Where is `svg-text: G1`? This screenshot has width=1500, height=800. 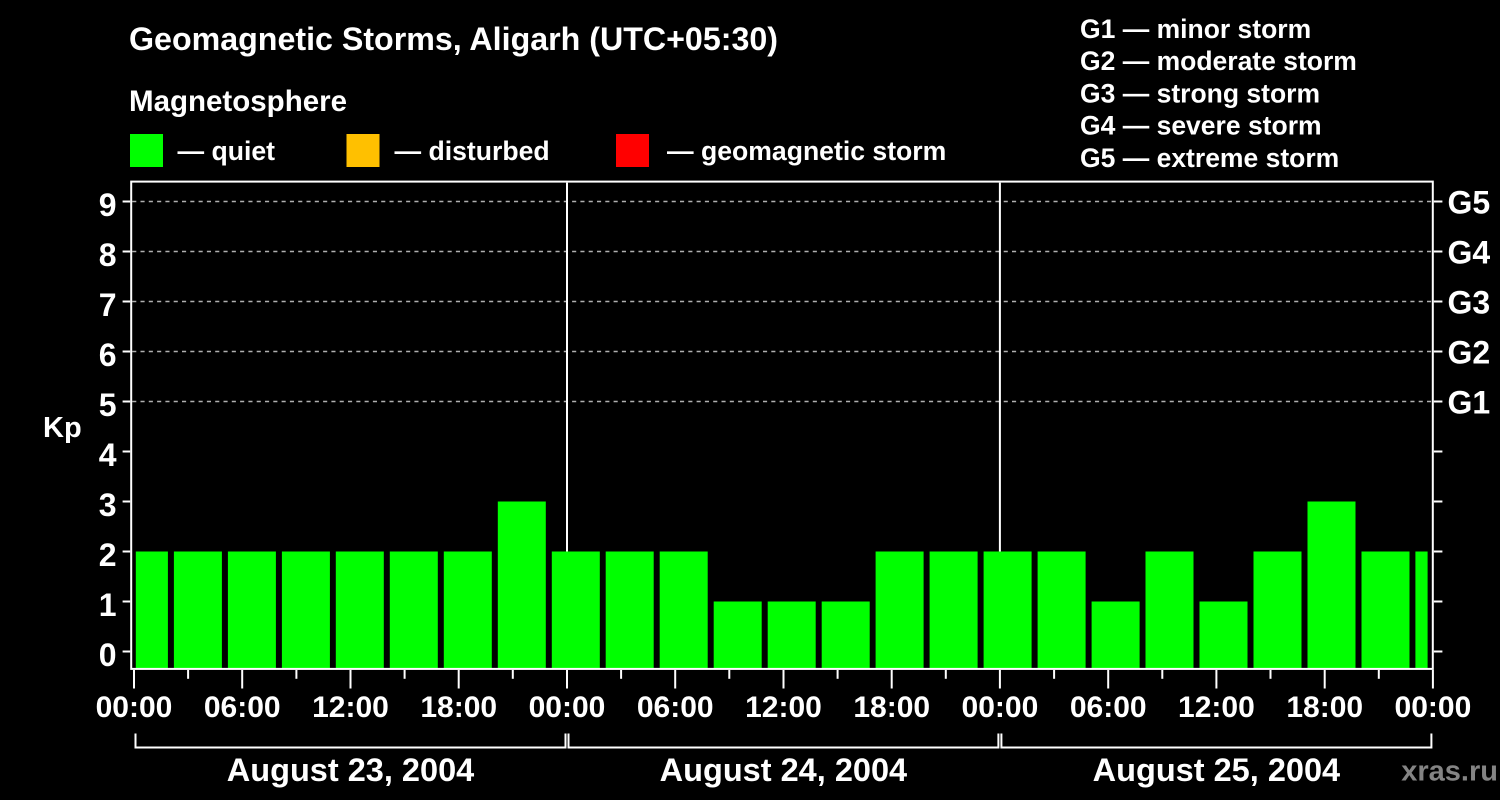 svg-text: G1 is located at coordinates (1469, 403).